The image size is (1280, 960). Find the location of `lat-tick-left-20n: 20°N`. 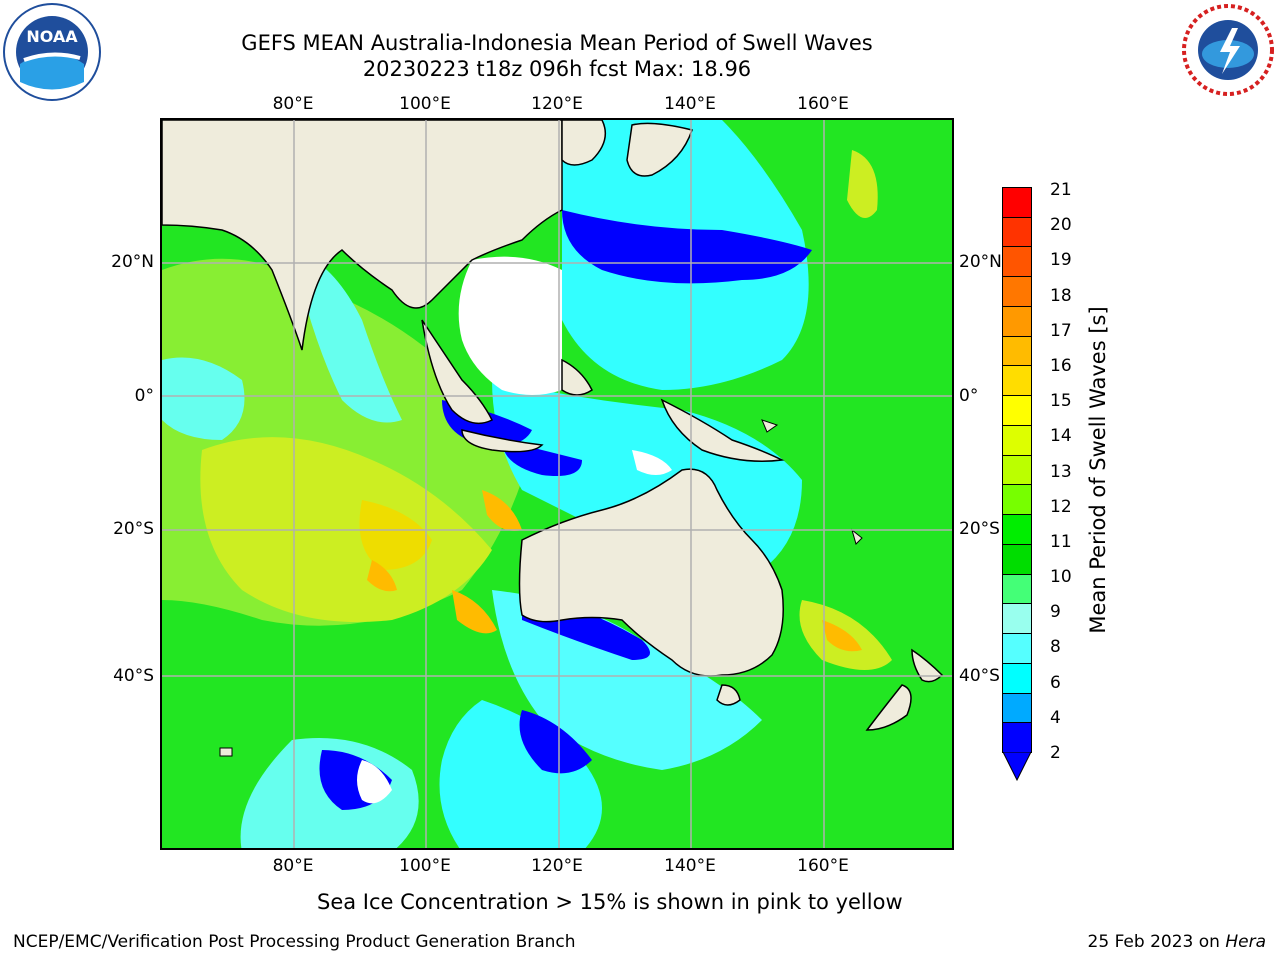

lat-tick-left-20n: 20°N is located at coordinates (132, 262).